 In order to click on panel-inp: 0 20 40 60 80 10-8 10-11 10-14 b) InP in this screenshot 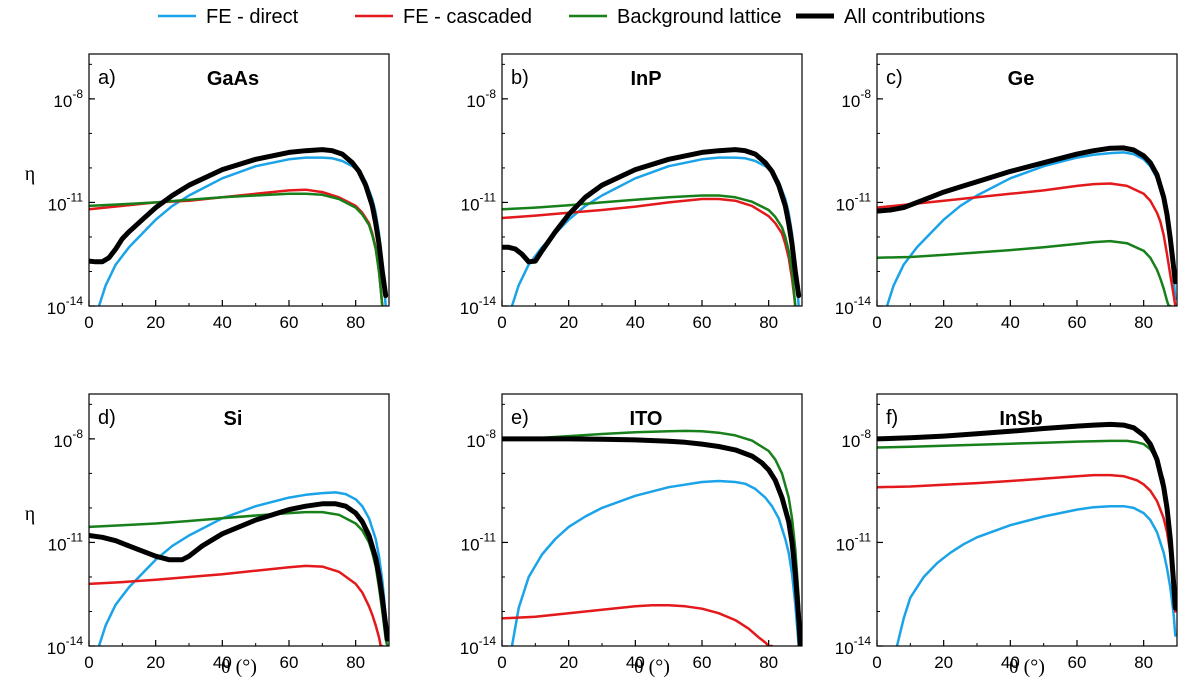, I will do `click(631, 192)`.